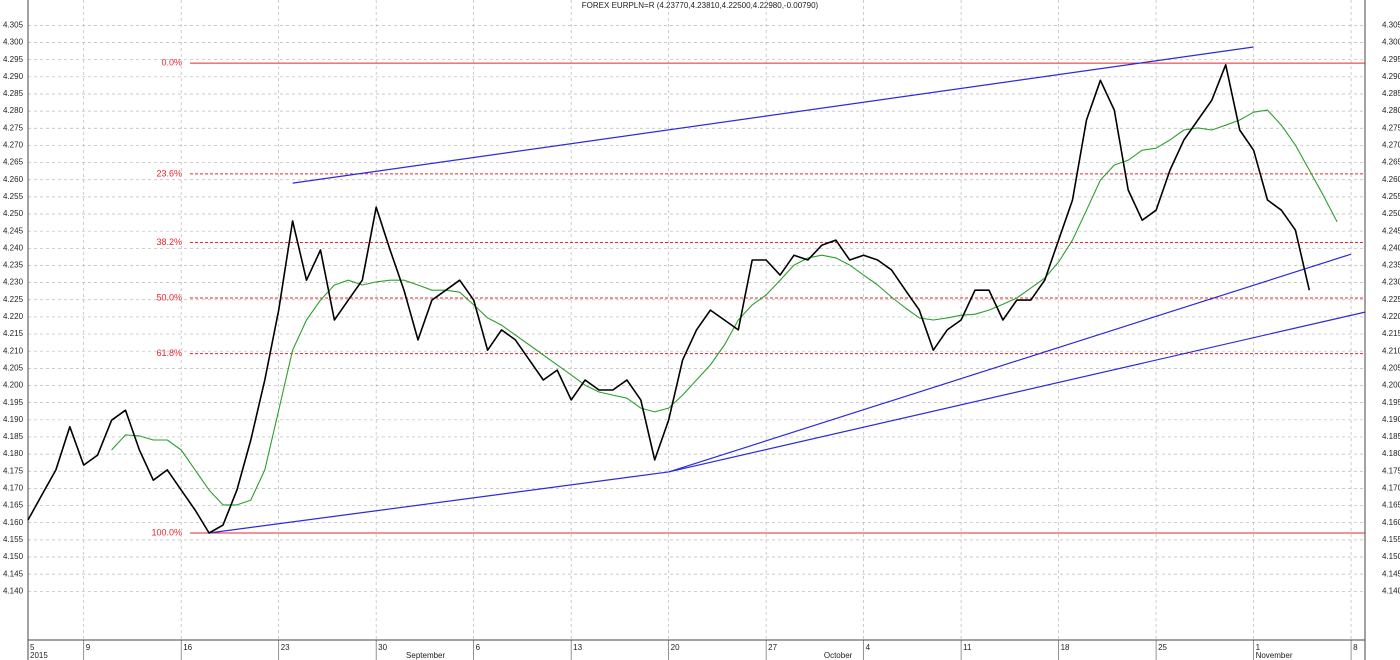  What do you see at coordinates (1391, 590) in the screenshot?
I see `y-tick-label-right: 4.140` at bounding box center [1391, 590].